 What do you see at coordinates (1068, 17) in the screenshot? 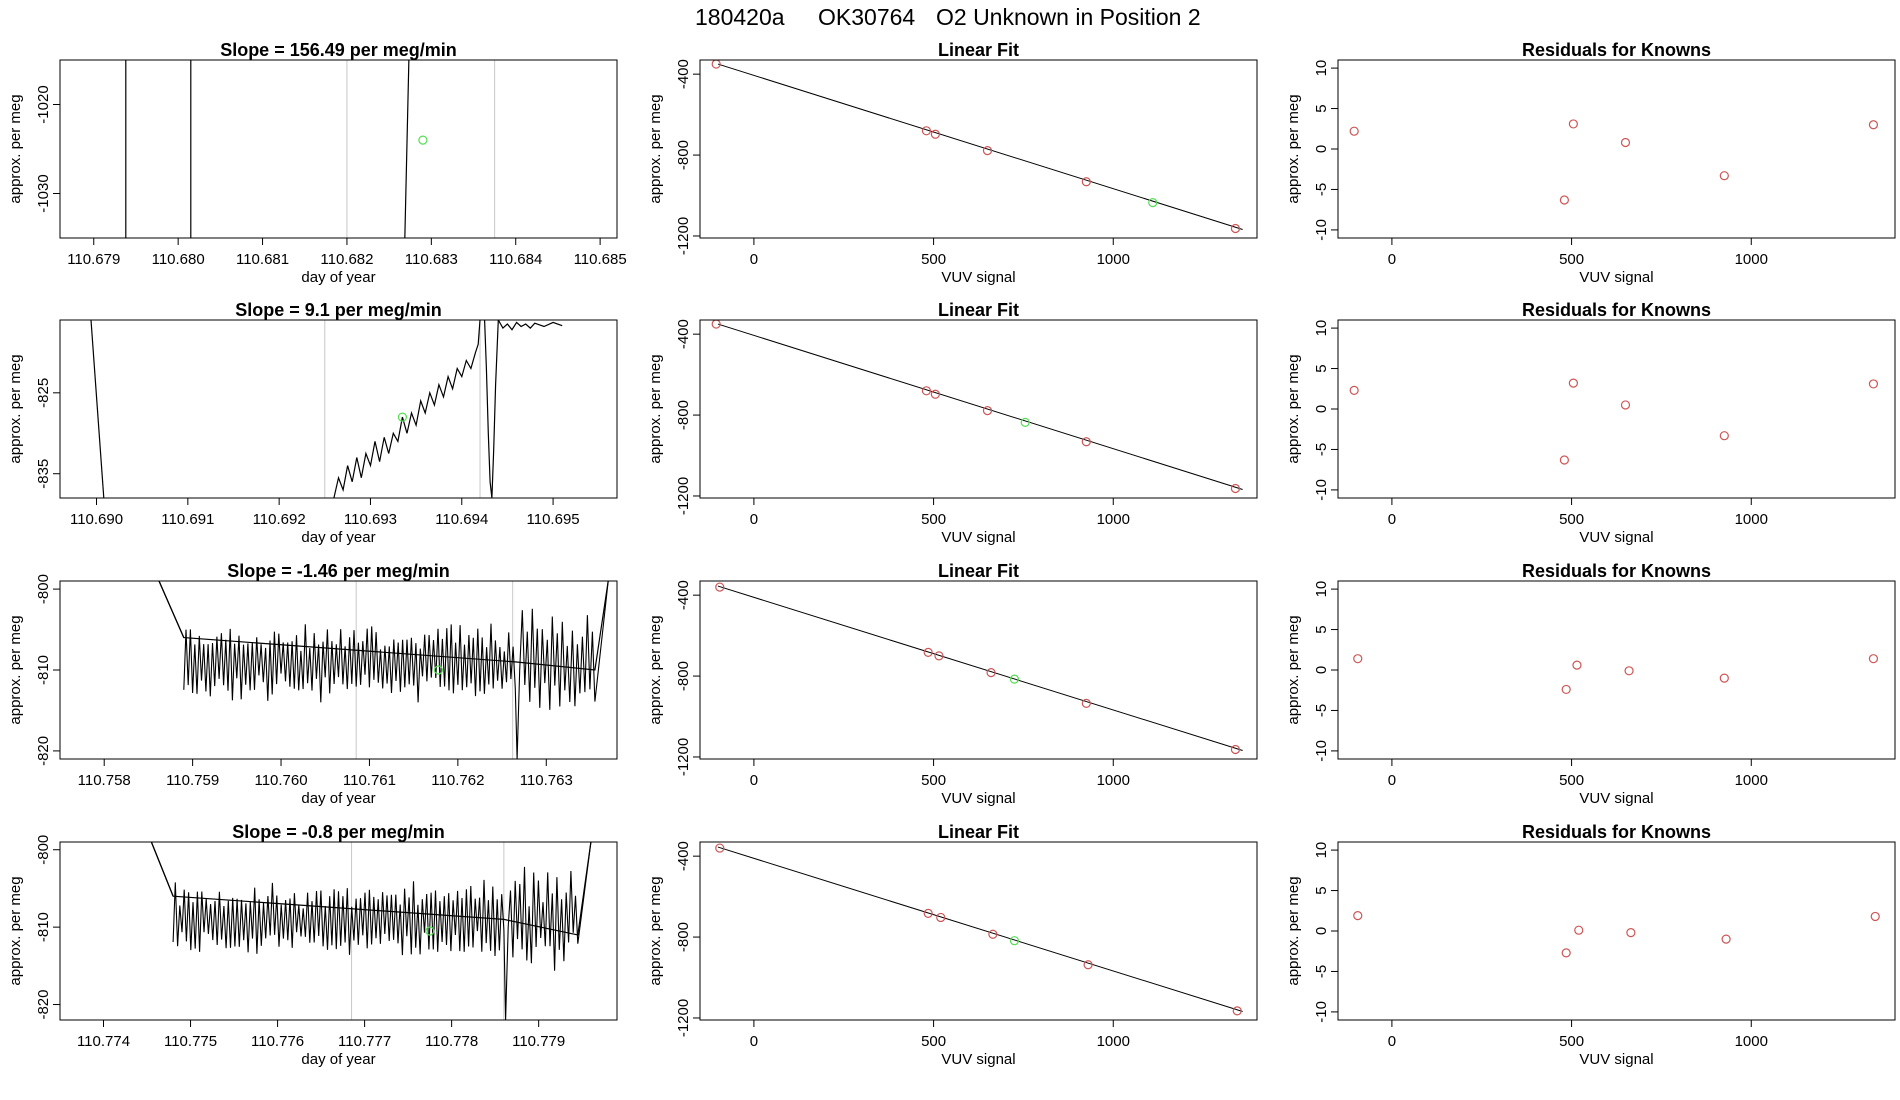
I see `header-description: O2 Unknown in Position 2` at bounding box center [1068, 17].